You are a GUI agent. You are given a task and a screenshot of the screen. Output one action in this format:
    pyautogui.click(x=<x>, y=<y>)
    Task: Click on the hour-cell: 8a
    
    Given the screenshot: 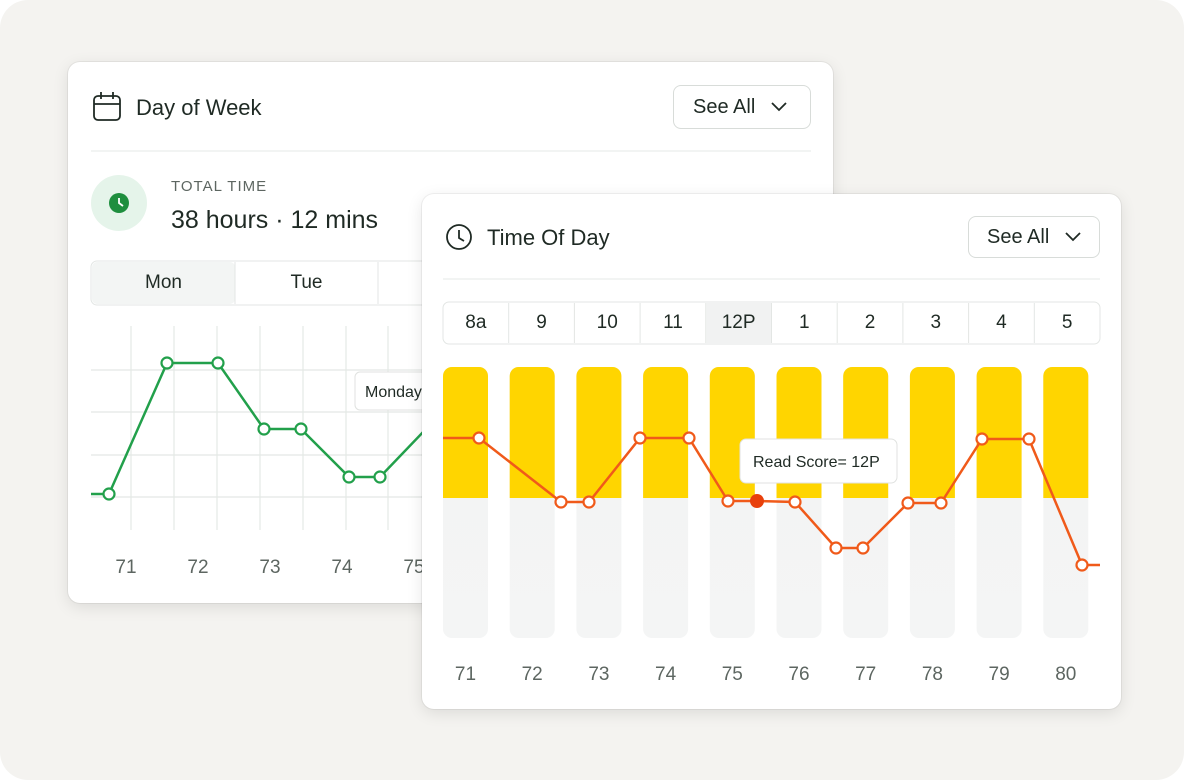 What is the action you would take?
    pyautogui.click(x=476, y=322)
    